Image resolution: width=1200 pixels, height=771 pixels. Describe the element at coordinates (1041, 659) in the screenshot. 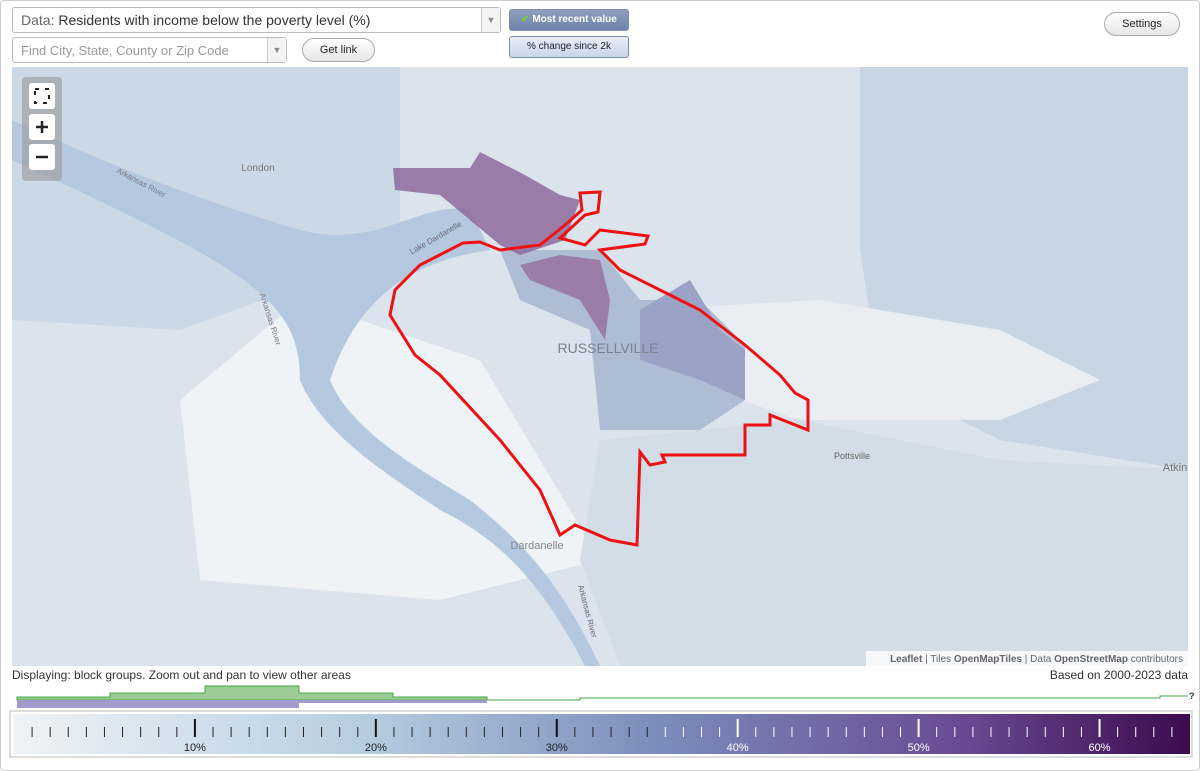

I see `attribution-part: Data` at that location.